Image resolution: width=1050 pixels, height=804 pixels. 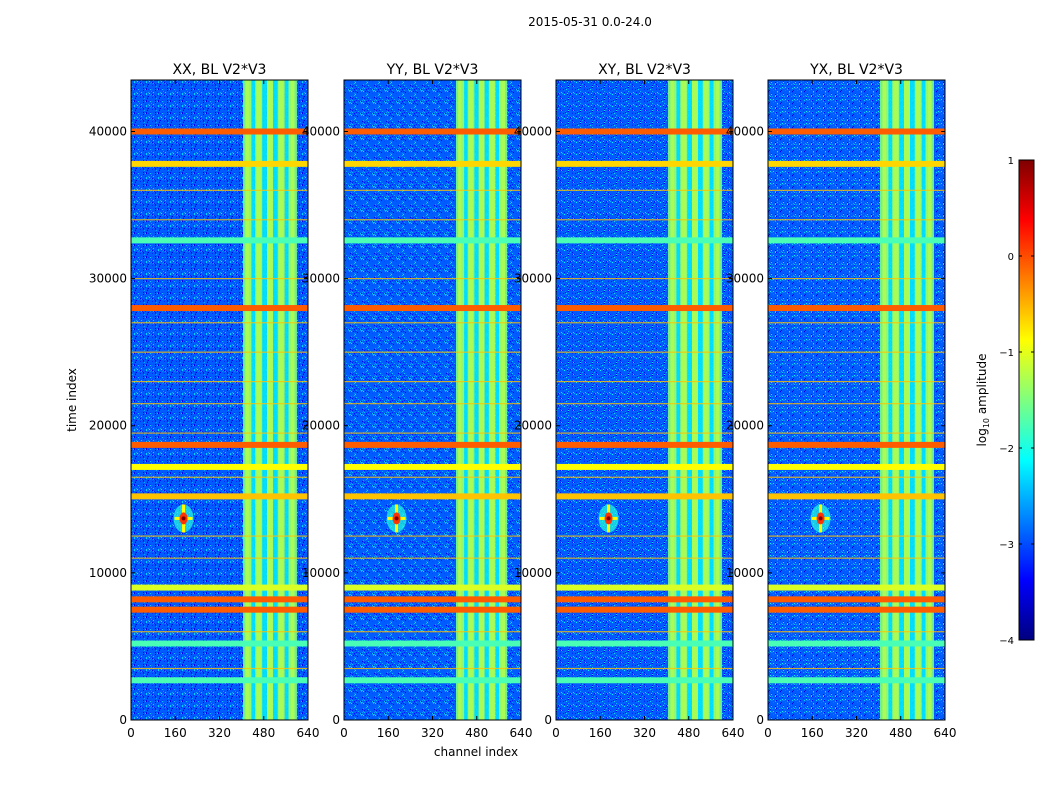 What do you see at coordinates (175, 733) in the screenshot?
I see `x-tick-label: 160` at bounding box center [175, 733].